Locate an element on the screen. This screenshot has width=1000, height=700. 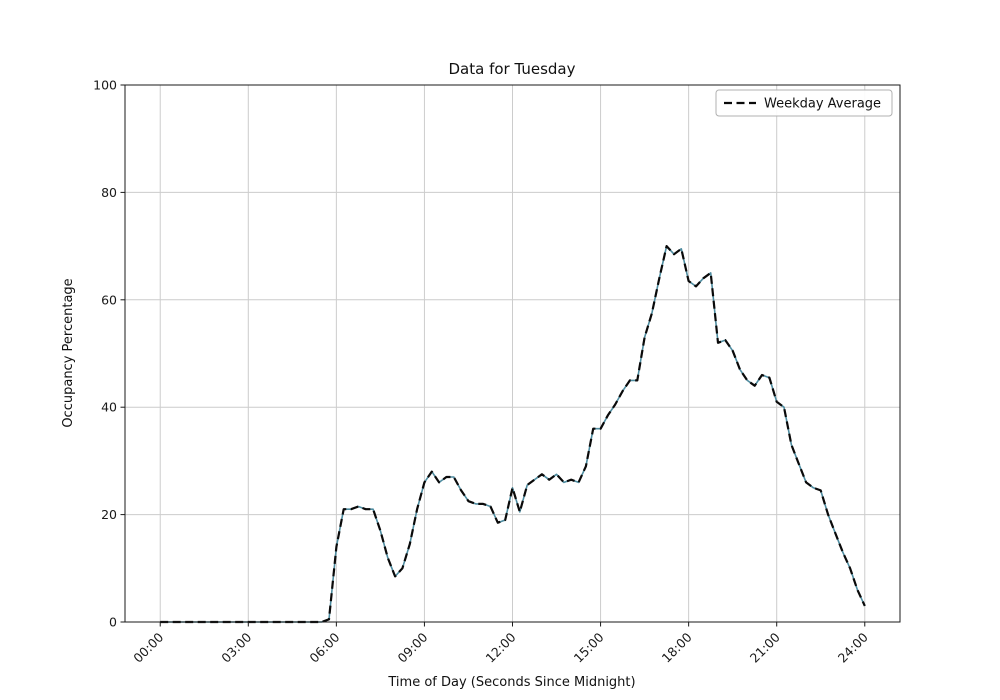
legend-box is located at coordinates (804, 103).